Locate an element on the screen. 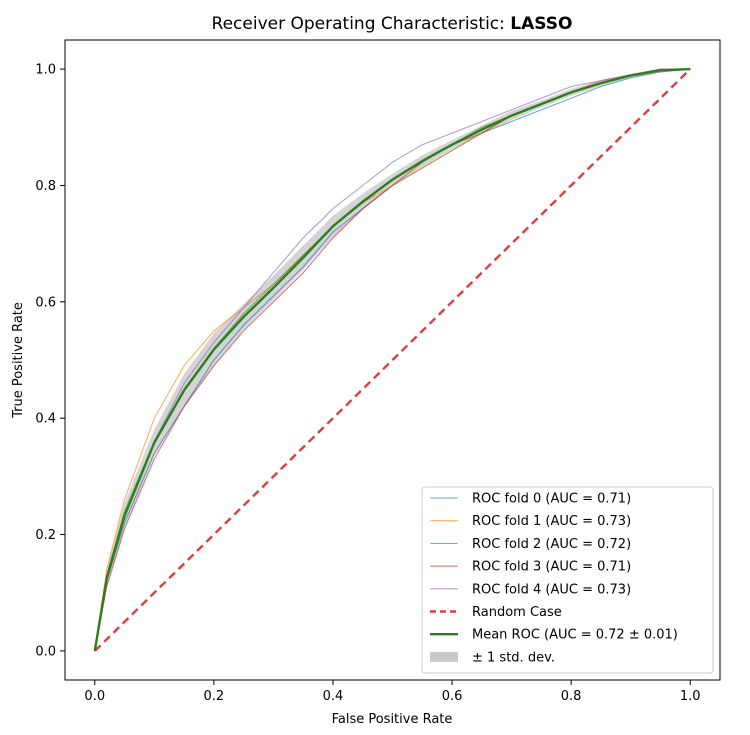 Image resolution: width=750 pixels, height=735 pixels. legend-label: ± 1 std. dev. is located at coordinates (513, 657).